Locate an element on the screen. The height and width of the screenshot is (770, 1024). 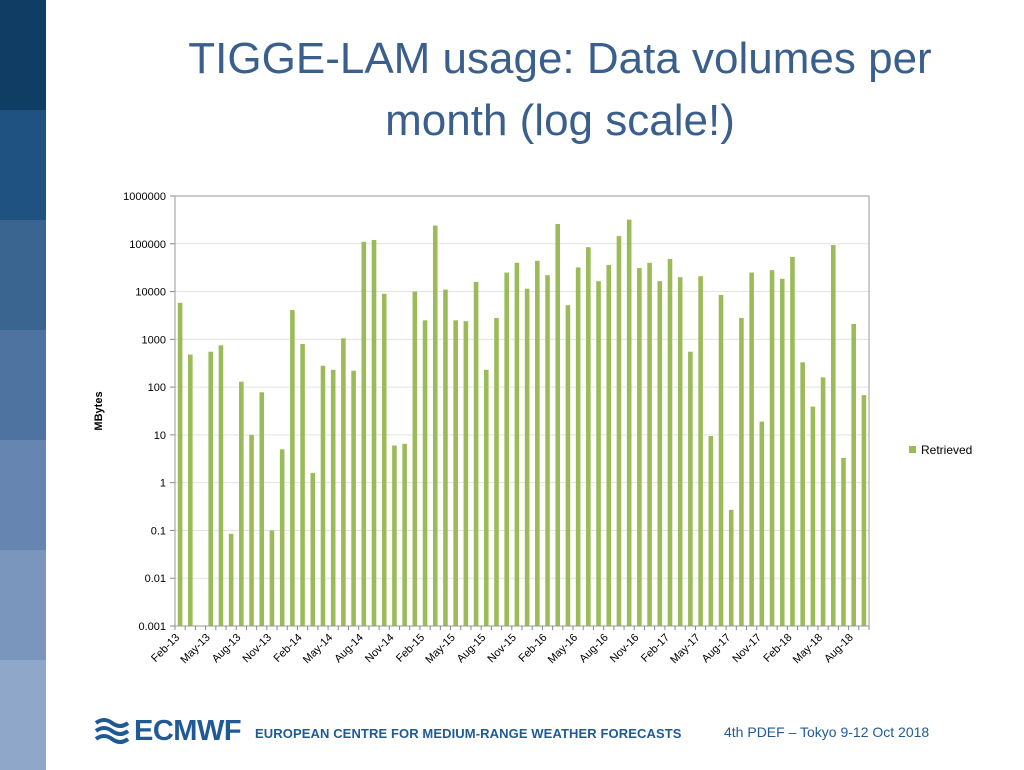
x-tick-label: May-14 is located at coordinates (318, 649).